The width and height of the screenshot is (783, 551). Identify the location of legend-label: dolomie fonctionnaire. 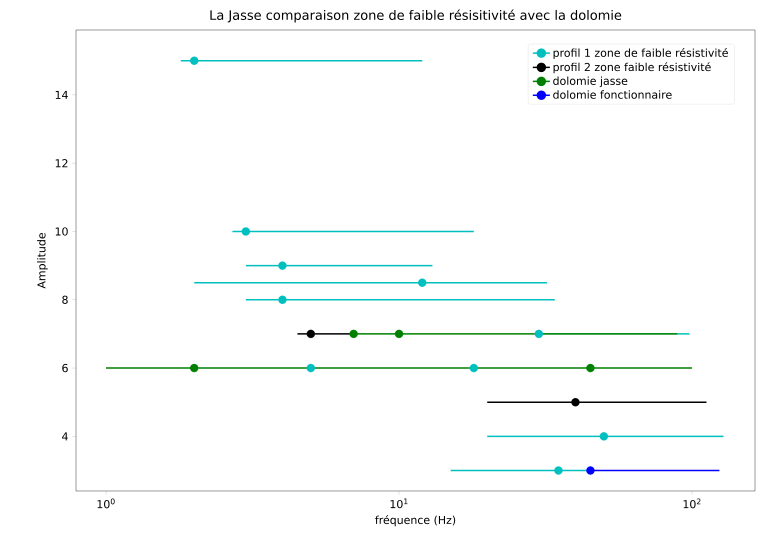
(612, 94).